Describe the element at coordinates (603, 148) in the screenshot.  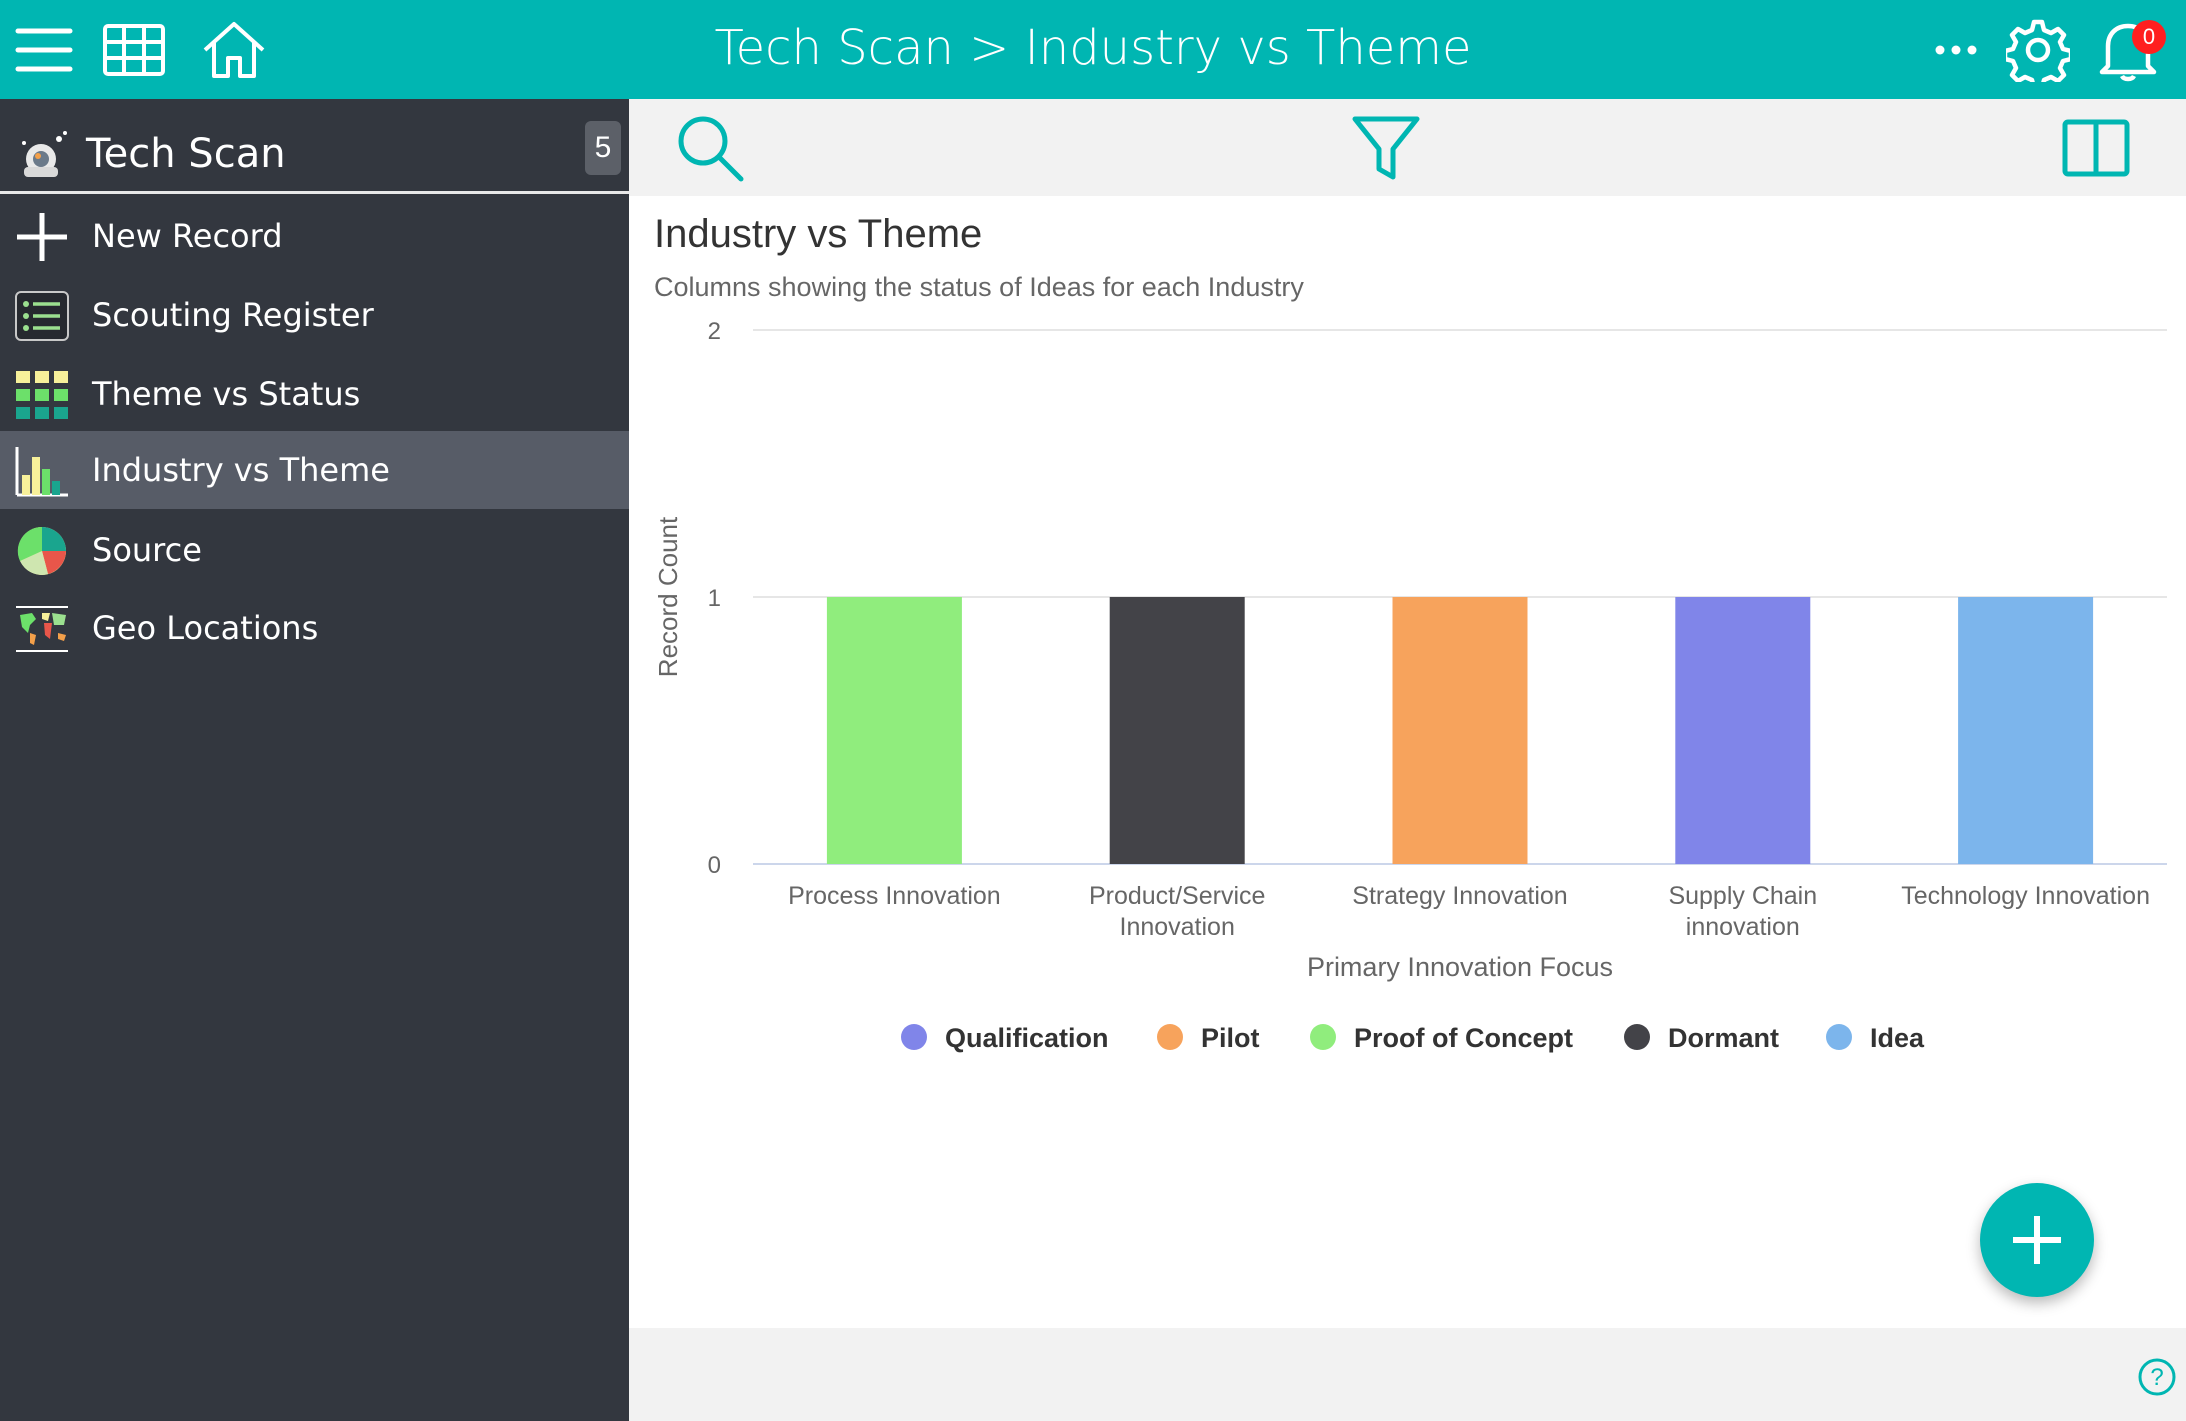
I see `record-count-badge: 5` at that location.